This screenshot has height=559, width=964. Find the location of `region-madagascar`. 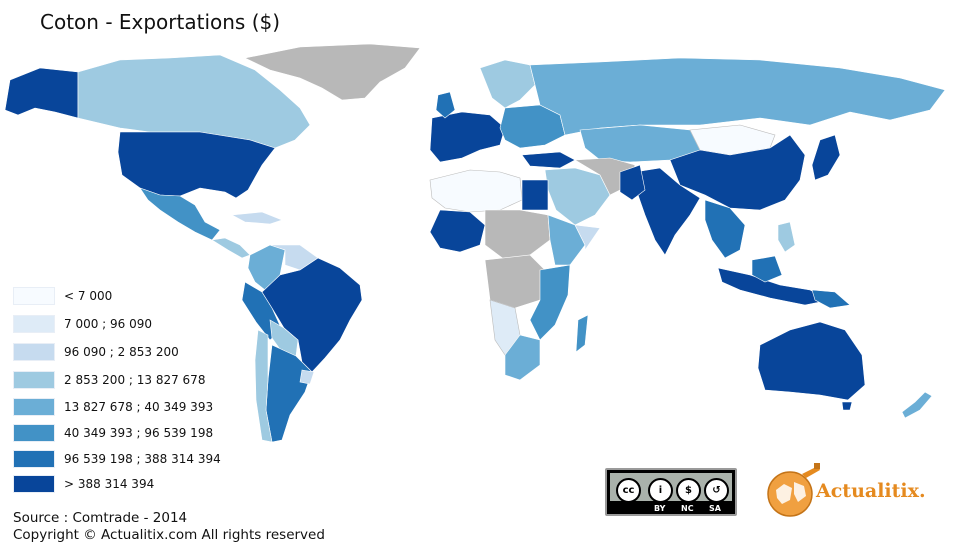

region-madagascar is located at coordinates (582, 333).